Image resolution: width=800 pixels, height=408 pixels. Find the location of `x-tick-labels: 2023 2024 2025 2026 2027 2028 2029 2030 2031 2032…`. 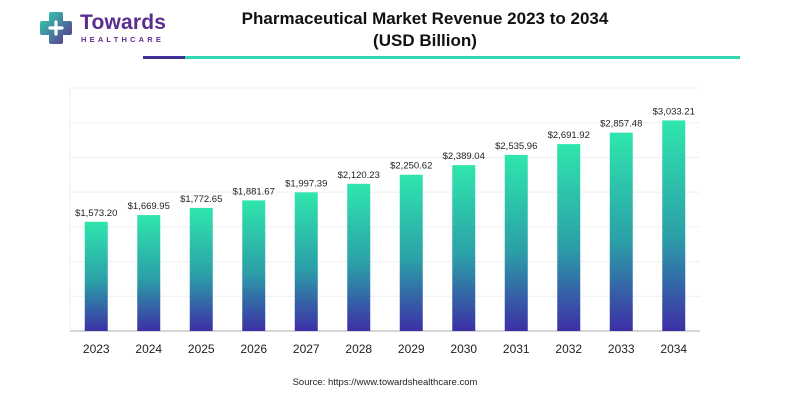

x-tick-labels: 2023 2024 2025 2026 2027 2028 2029 2030 2031 2032… is located at coordinates (385, 349).